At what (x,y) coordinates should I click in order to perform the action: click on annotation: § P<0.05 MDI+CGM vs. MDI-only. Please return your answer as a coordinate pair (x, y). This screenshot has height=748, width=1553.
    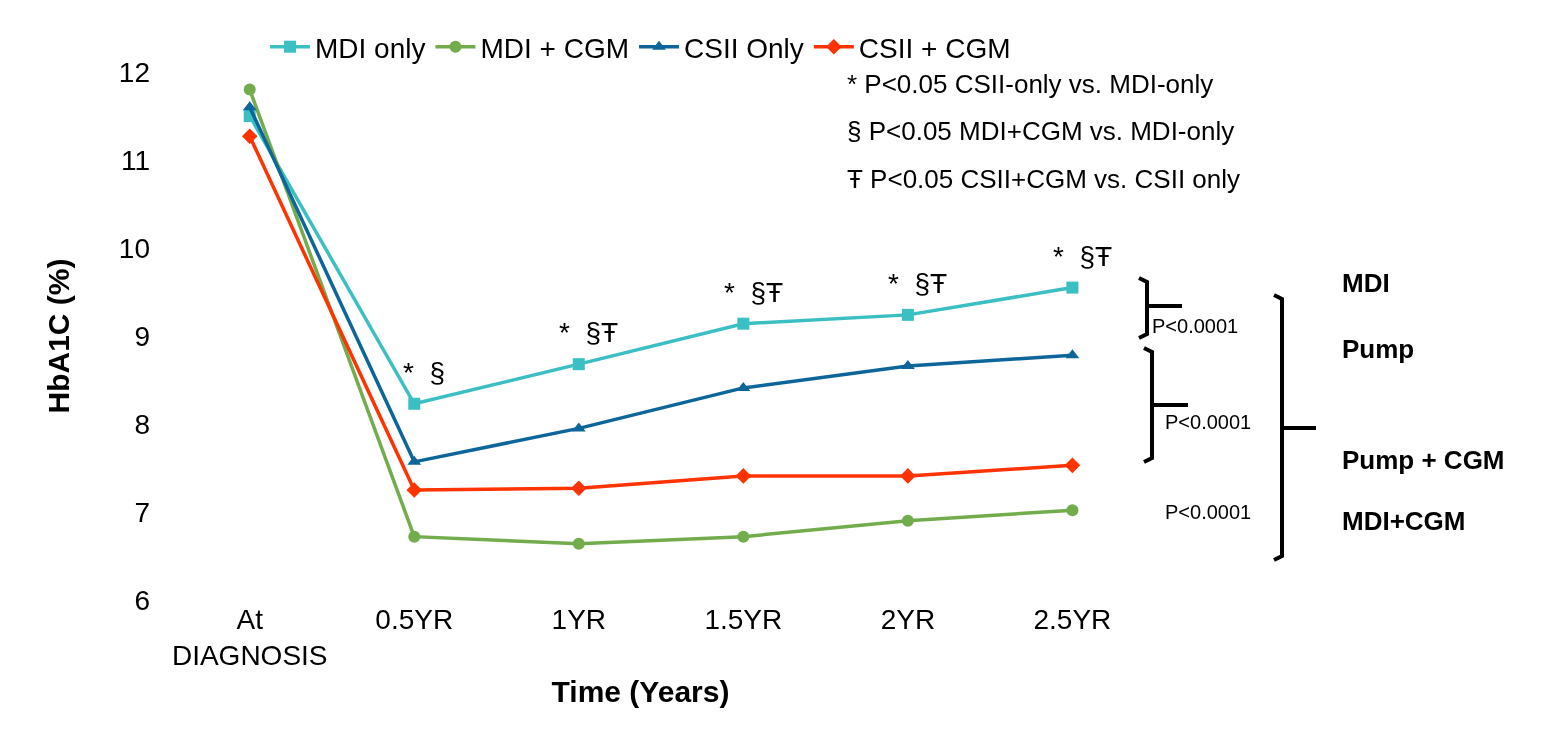
    Looking at the image, I should click on (1041, 131).